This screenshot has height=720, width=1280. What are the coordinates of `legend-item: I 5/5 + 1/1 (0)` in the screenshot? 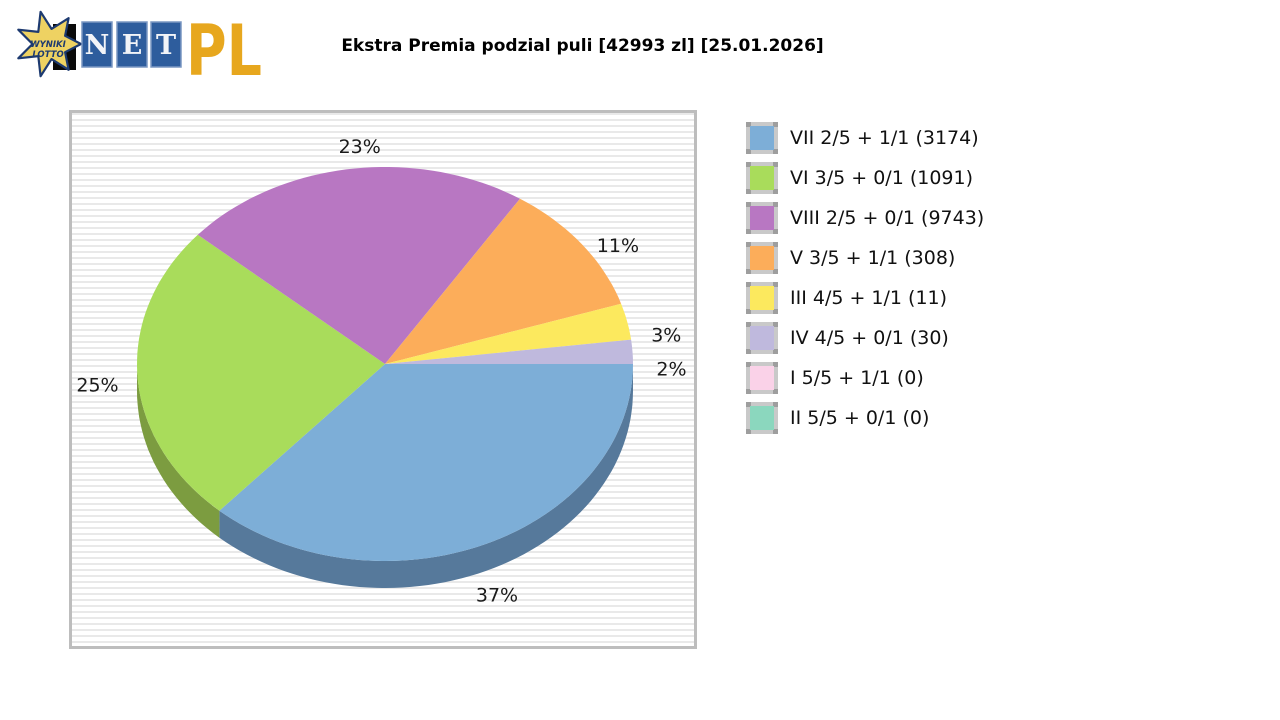 It's located at (865, 378).